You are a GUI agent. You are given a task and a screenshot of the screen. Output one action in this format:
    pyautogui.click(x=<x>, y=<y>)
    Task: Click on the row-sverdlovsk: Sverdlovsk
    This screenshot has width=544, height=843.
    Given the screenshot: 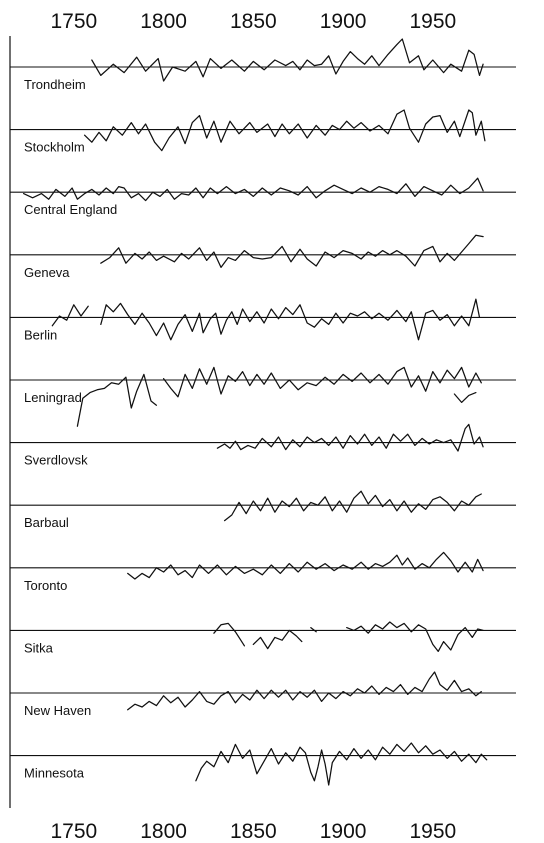 What is the action you would take?
    pyautogui.click(x=263, y=445)
    